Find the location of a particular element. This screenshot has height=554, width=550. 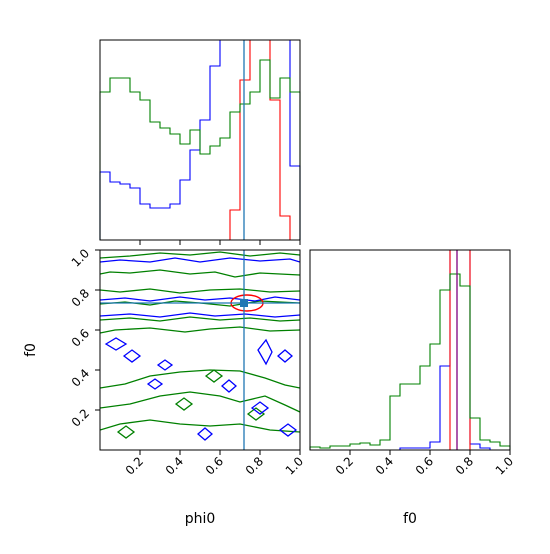

phi0-histogram-panel is located at coordinates (200, 142).